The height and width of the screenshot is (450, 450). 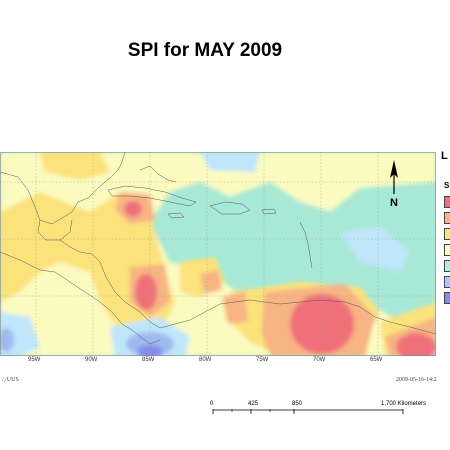 What do you see at coordinates (394, 184) in the screenshot?
I see `north-arrow-icon: N` at bounding box center [394, 184].